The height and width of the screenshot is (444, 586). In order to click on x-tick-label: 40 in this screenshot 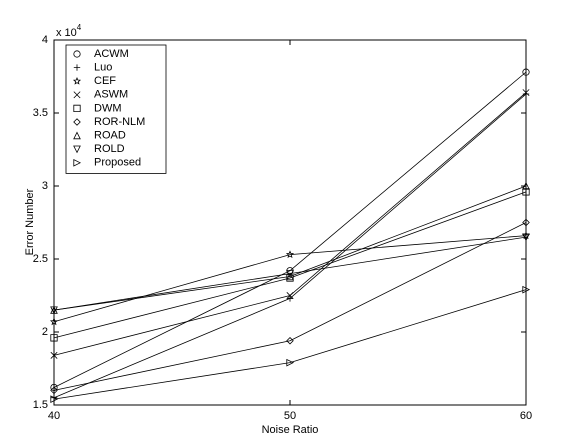, I will do `click(54, 416)`.